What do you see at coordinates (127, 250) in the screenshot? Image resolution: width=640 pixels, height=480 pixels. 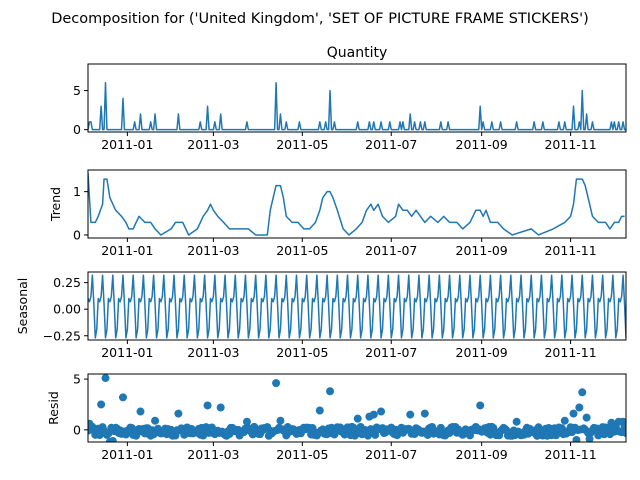 I see `trend-xtick-label: 2011-01` at bounding box center [127, 250].